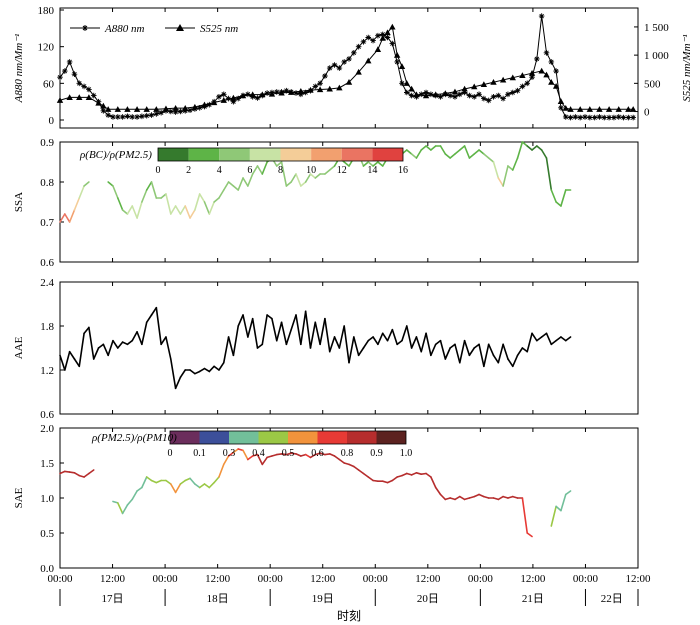 This screenshot has height=625, width=700. Describe the element at coordinates (166, 579) in the screenshot. I see `x-tick-label: 00:00` at that location.